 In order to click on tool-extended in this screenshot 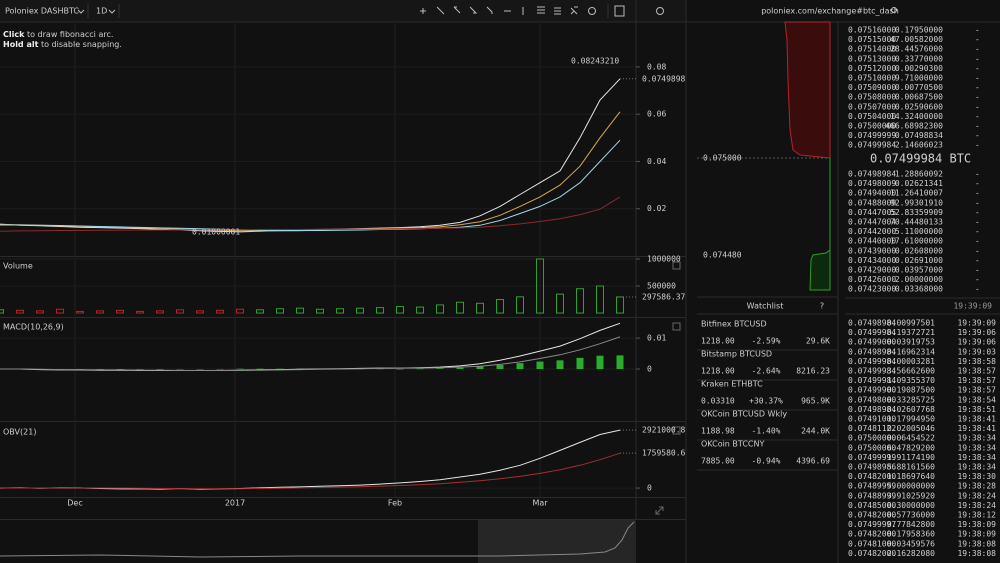, I will do `click(489, 10)`.